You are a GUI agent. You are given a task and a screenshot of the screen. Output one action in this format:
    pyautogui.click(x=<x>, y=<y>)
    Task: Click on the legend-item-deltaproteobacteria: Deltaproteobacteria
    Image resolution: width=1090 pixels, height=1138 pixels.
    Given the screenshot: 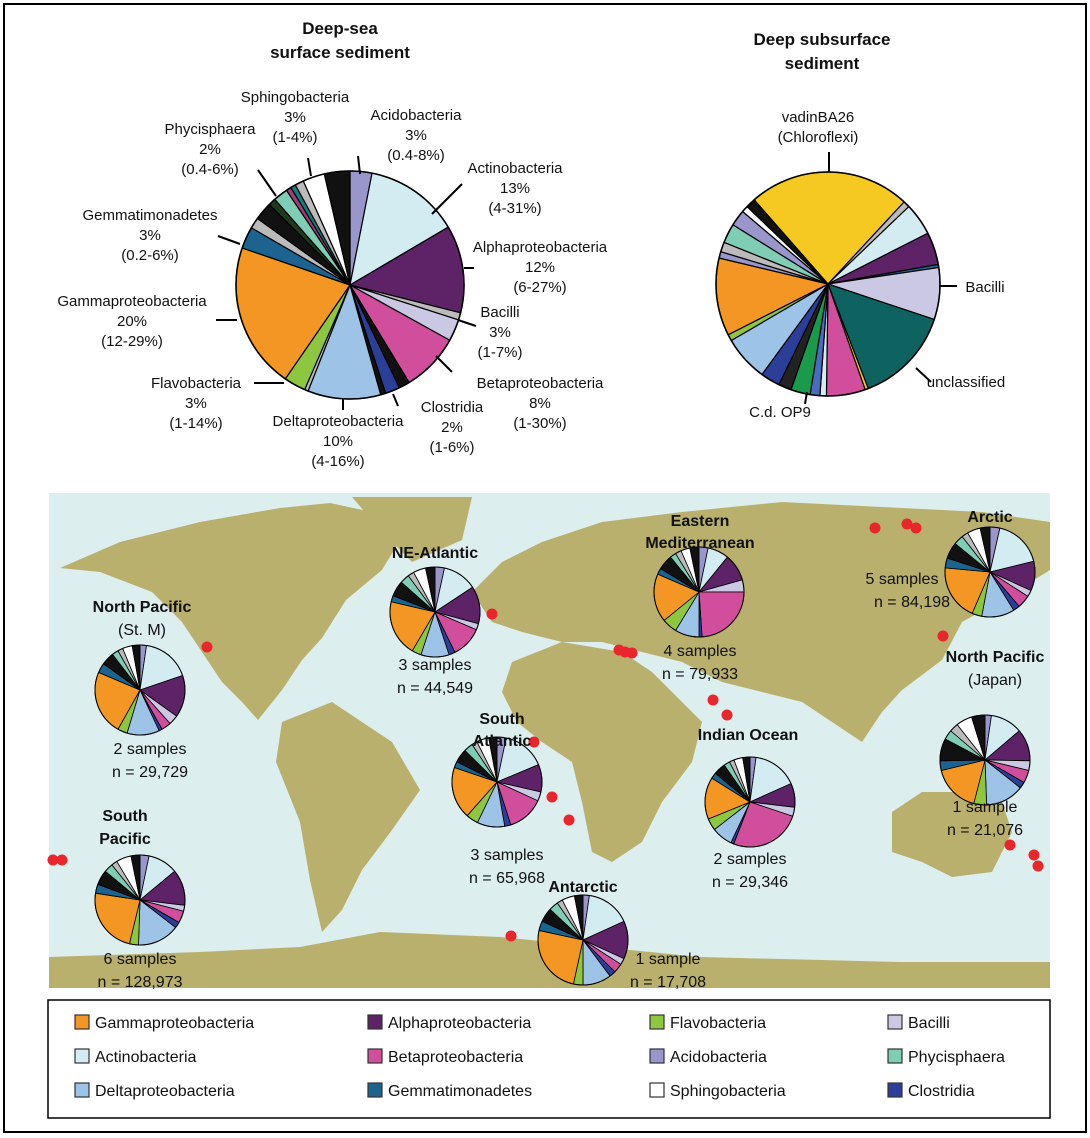 What is the action you would take?
    pyautogui.click(x=154, y=1091)
    